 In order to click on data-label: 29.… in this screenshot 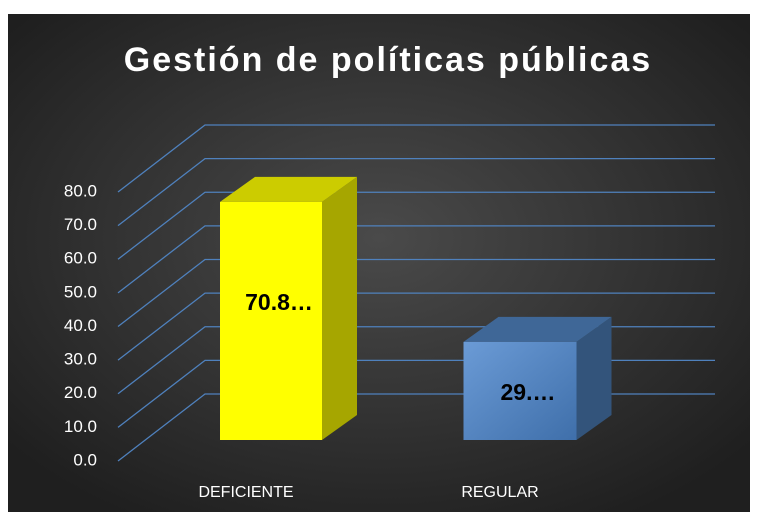, I will do `click(528, 392)`.